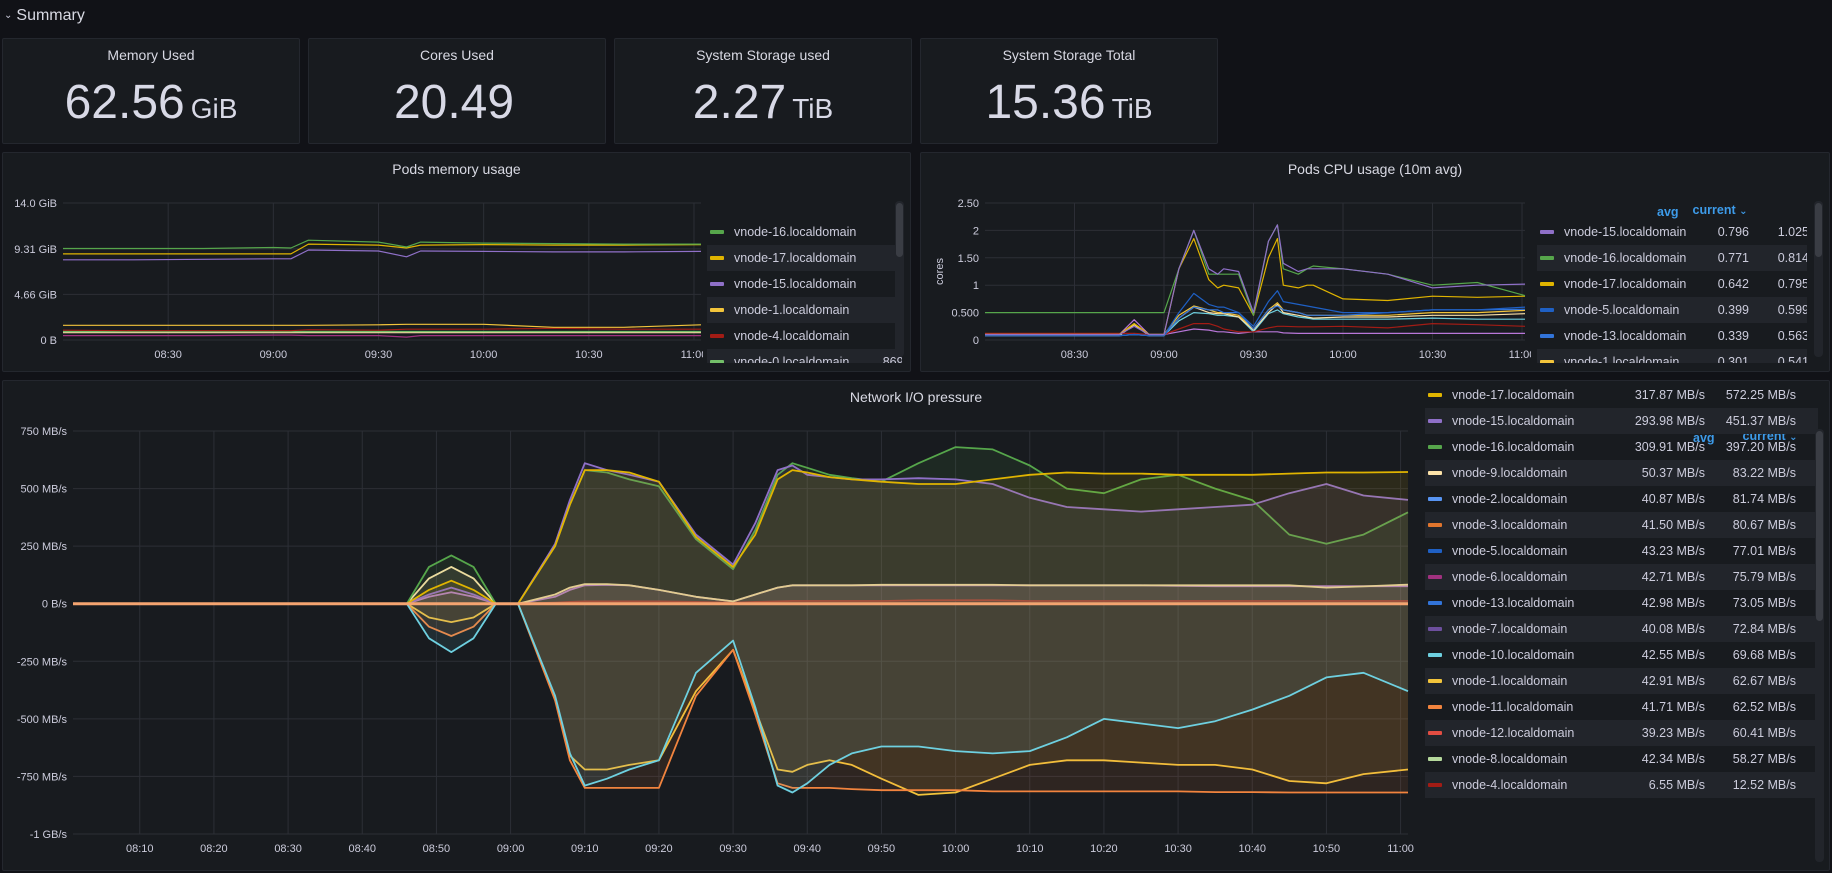  What do you see at coordinates (1672, 232) in the screenshot?
I see `legend-item: vnode-15.localdomain 0.796 1.025` at bounding box center [1672, 232].